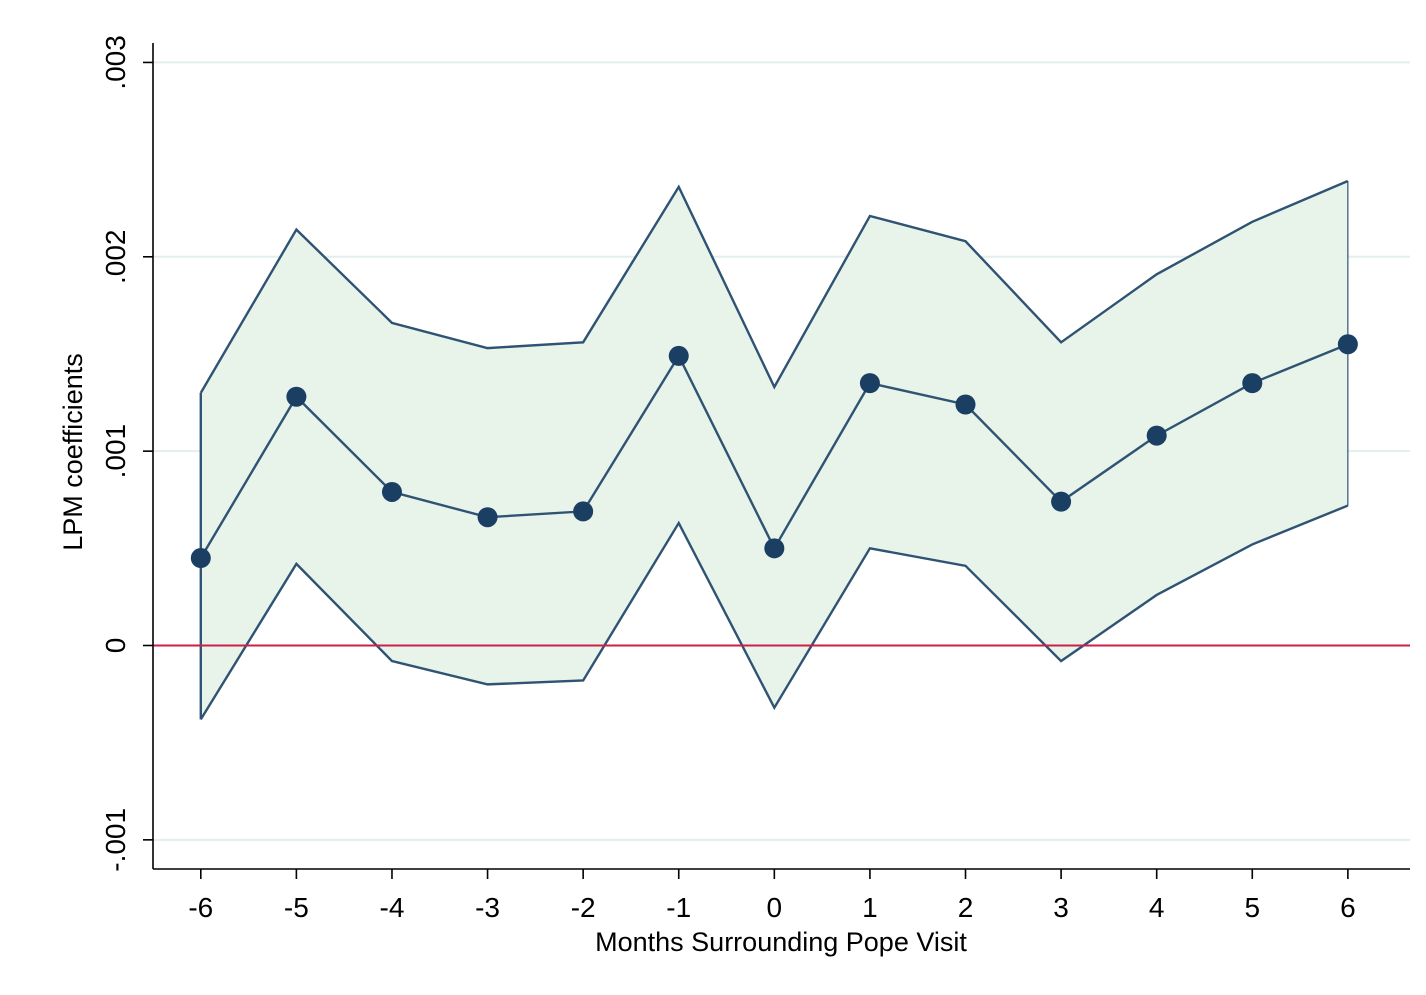 Image resolution: width=1426 pixels, height=995 pixels. Describe the element at coordinates (583, 511) in the screenshot. I see `data-point--2` at that location.